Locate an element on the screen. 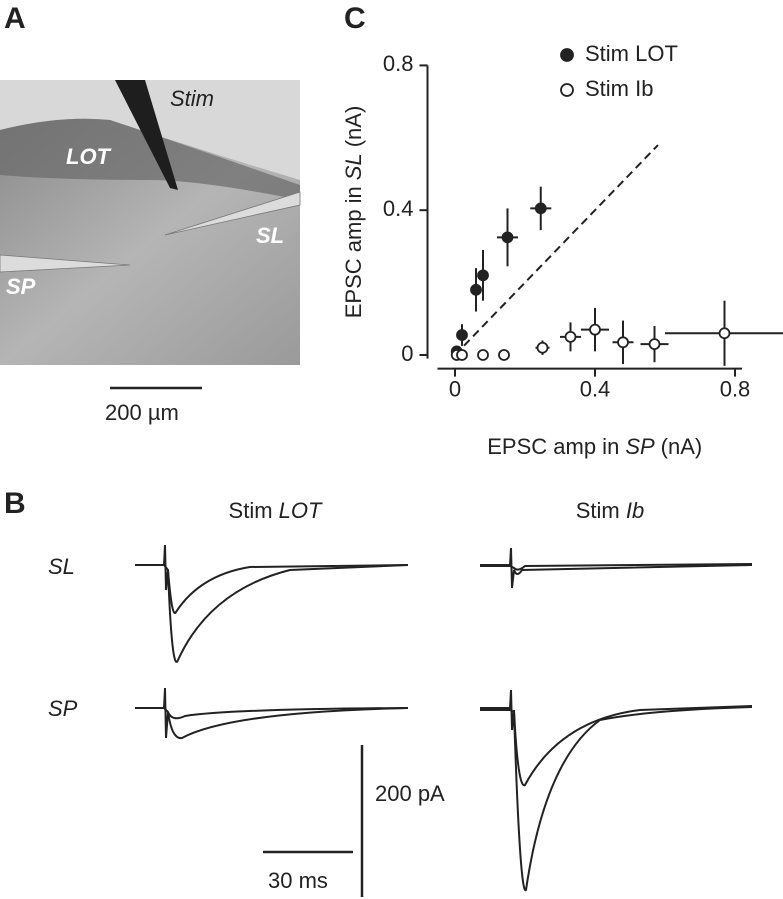 This screenshot has height=899, width=783. panel-label: A is located at coordinates (15, 18).